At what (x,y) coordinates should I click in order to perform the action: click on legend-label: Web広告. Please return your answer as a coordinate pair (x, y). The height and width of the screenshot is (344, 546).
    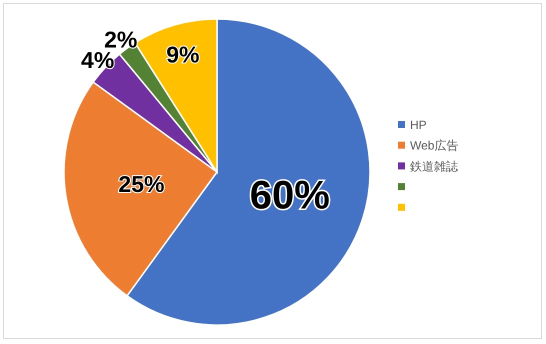
    Looking at the image, I should click on (434, 145).